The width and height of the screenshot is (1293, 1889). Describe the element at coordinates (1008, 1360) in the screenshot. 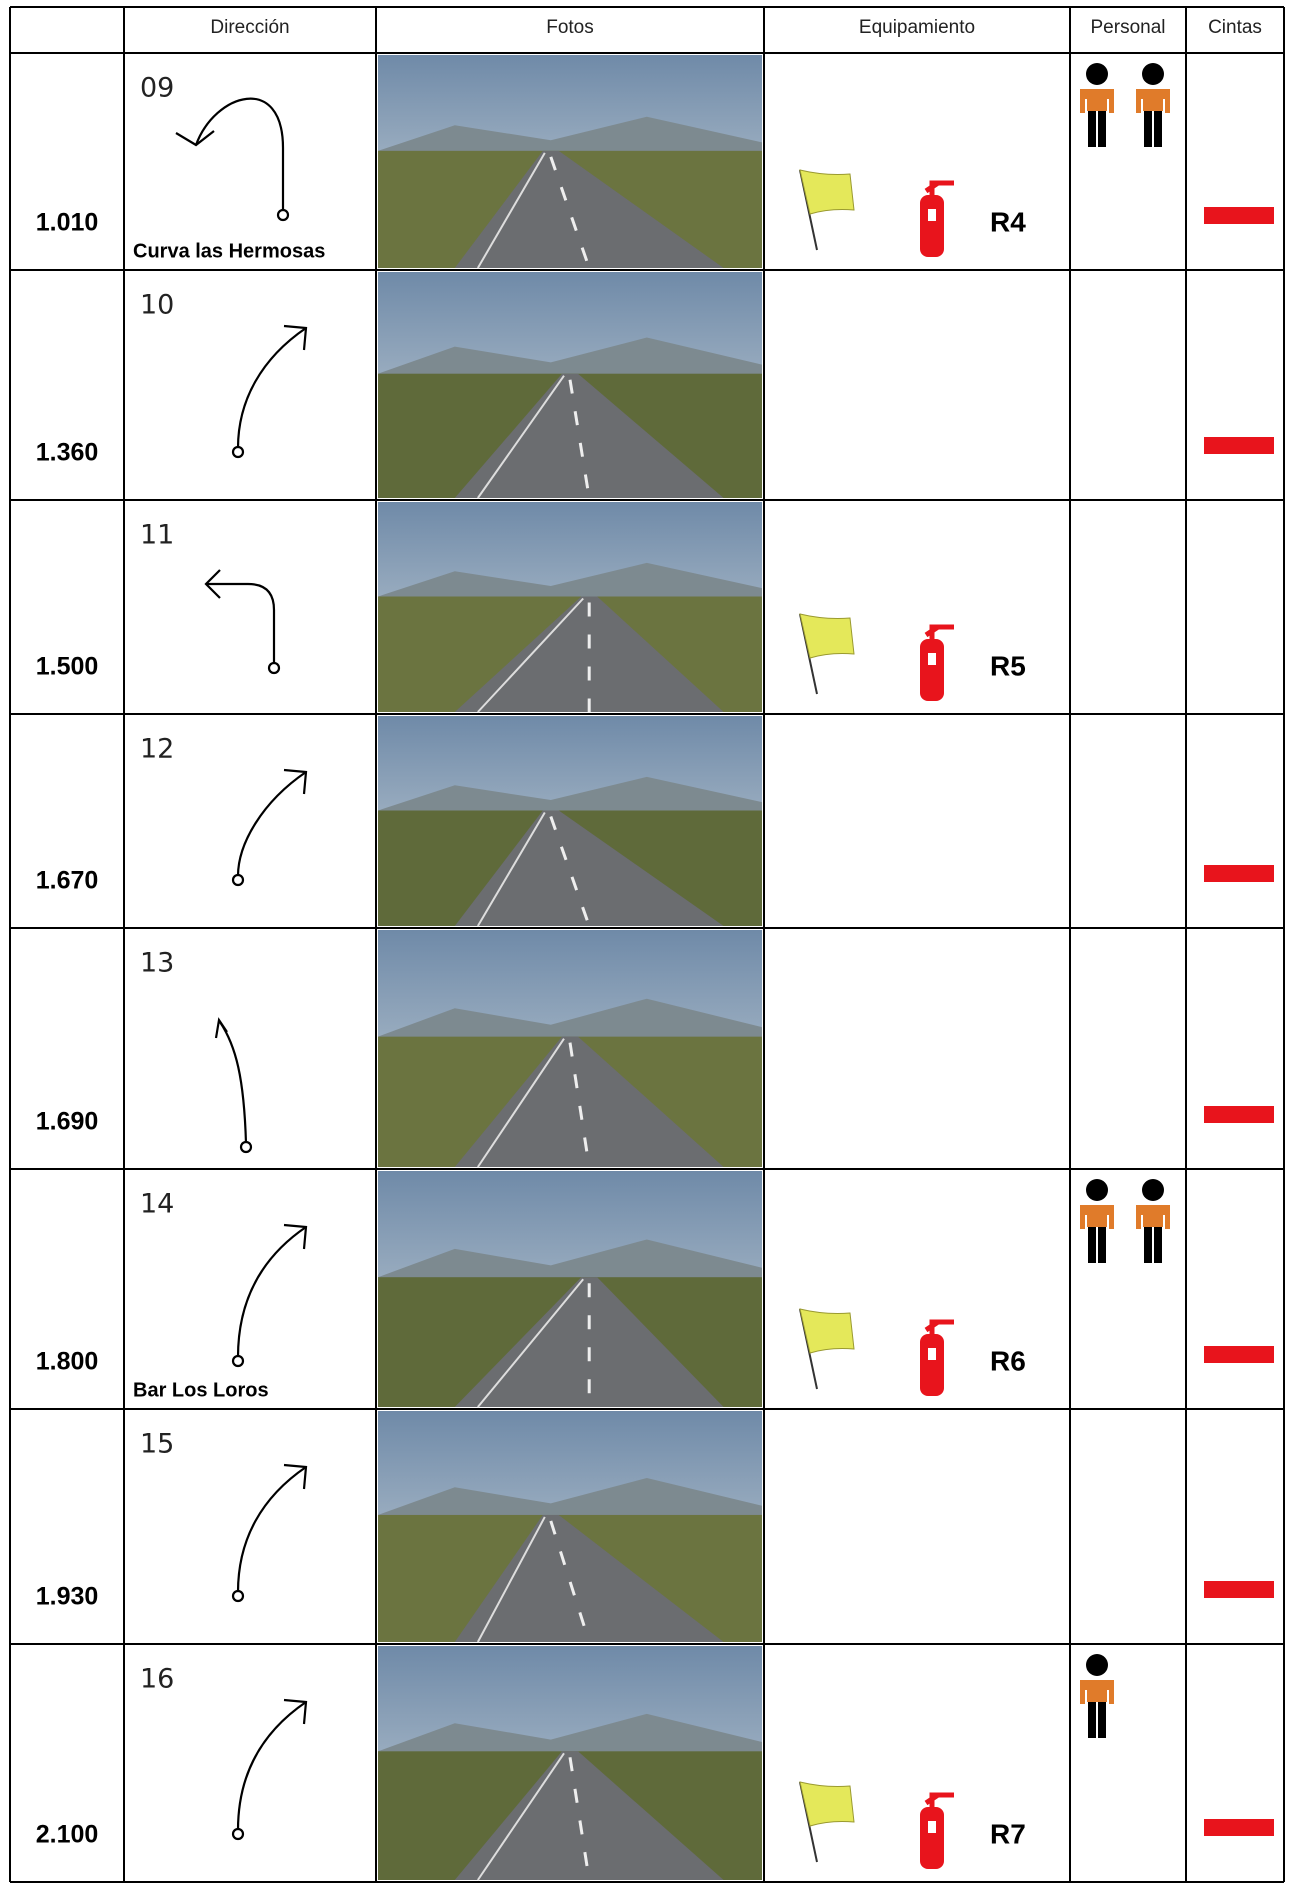

I see `equipment-label: R6` at that location.